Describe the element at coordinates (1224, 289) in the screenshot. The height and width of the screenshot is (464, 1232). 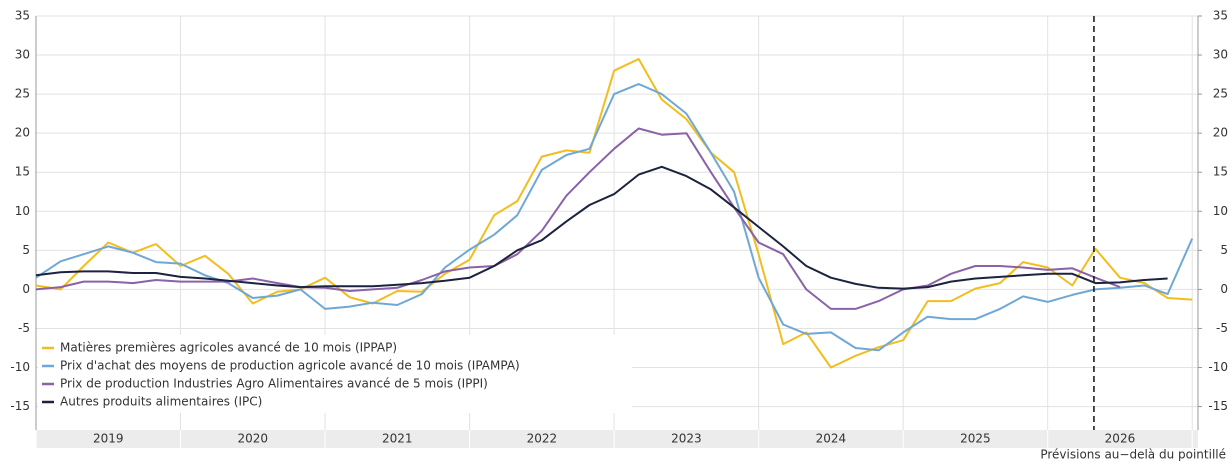
I see `y2-tick-label: 0` at that location.